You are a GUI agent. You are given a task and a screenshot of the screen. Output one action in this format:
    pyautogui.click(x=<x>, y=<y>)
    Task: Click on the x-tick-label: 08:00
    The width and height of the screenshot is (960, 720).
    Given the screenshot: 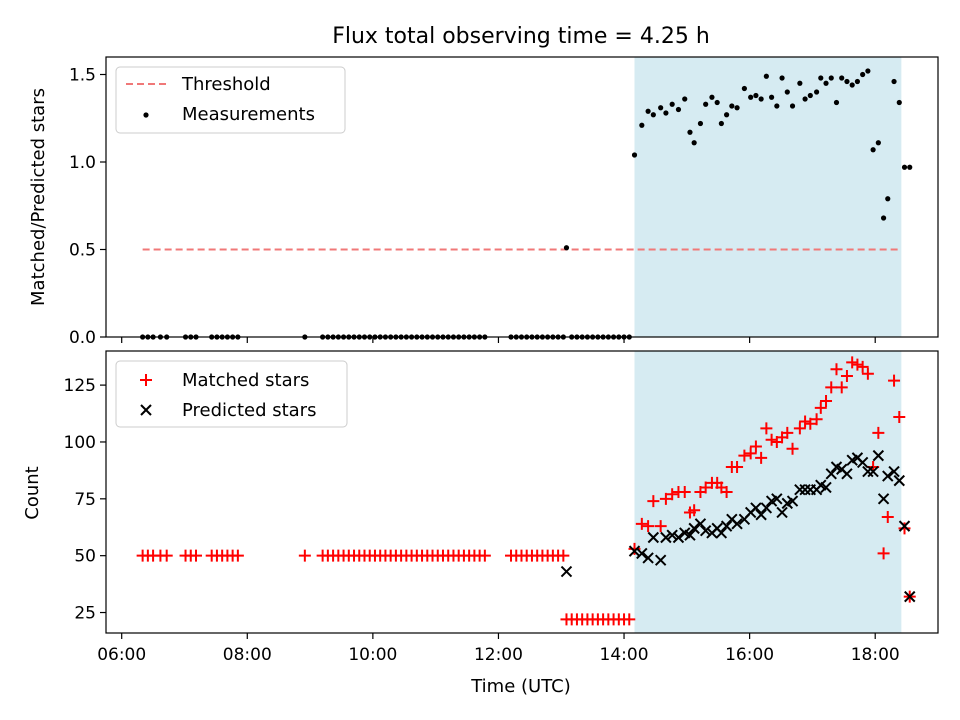 What is the action you would take?
    pyautogui.click(x=247, y=655)
    